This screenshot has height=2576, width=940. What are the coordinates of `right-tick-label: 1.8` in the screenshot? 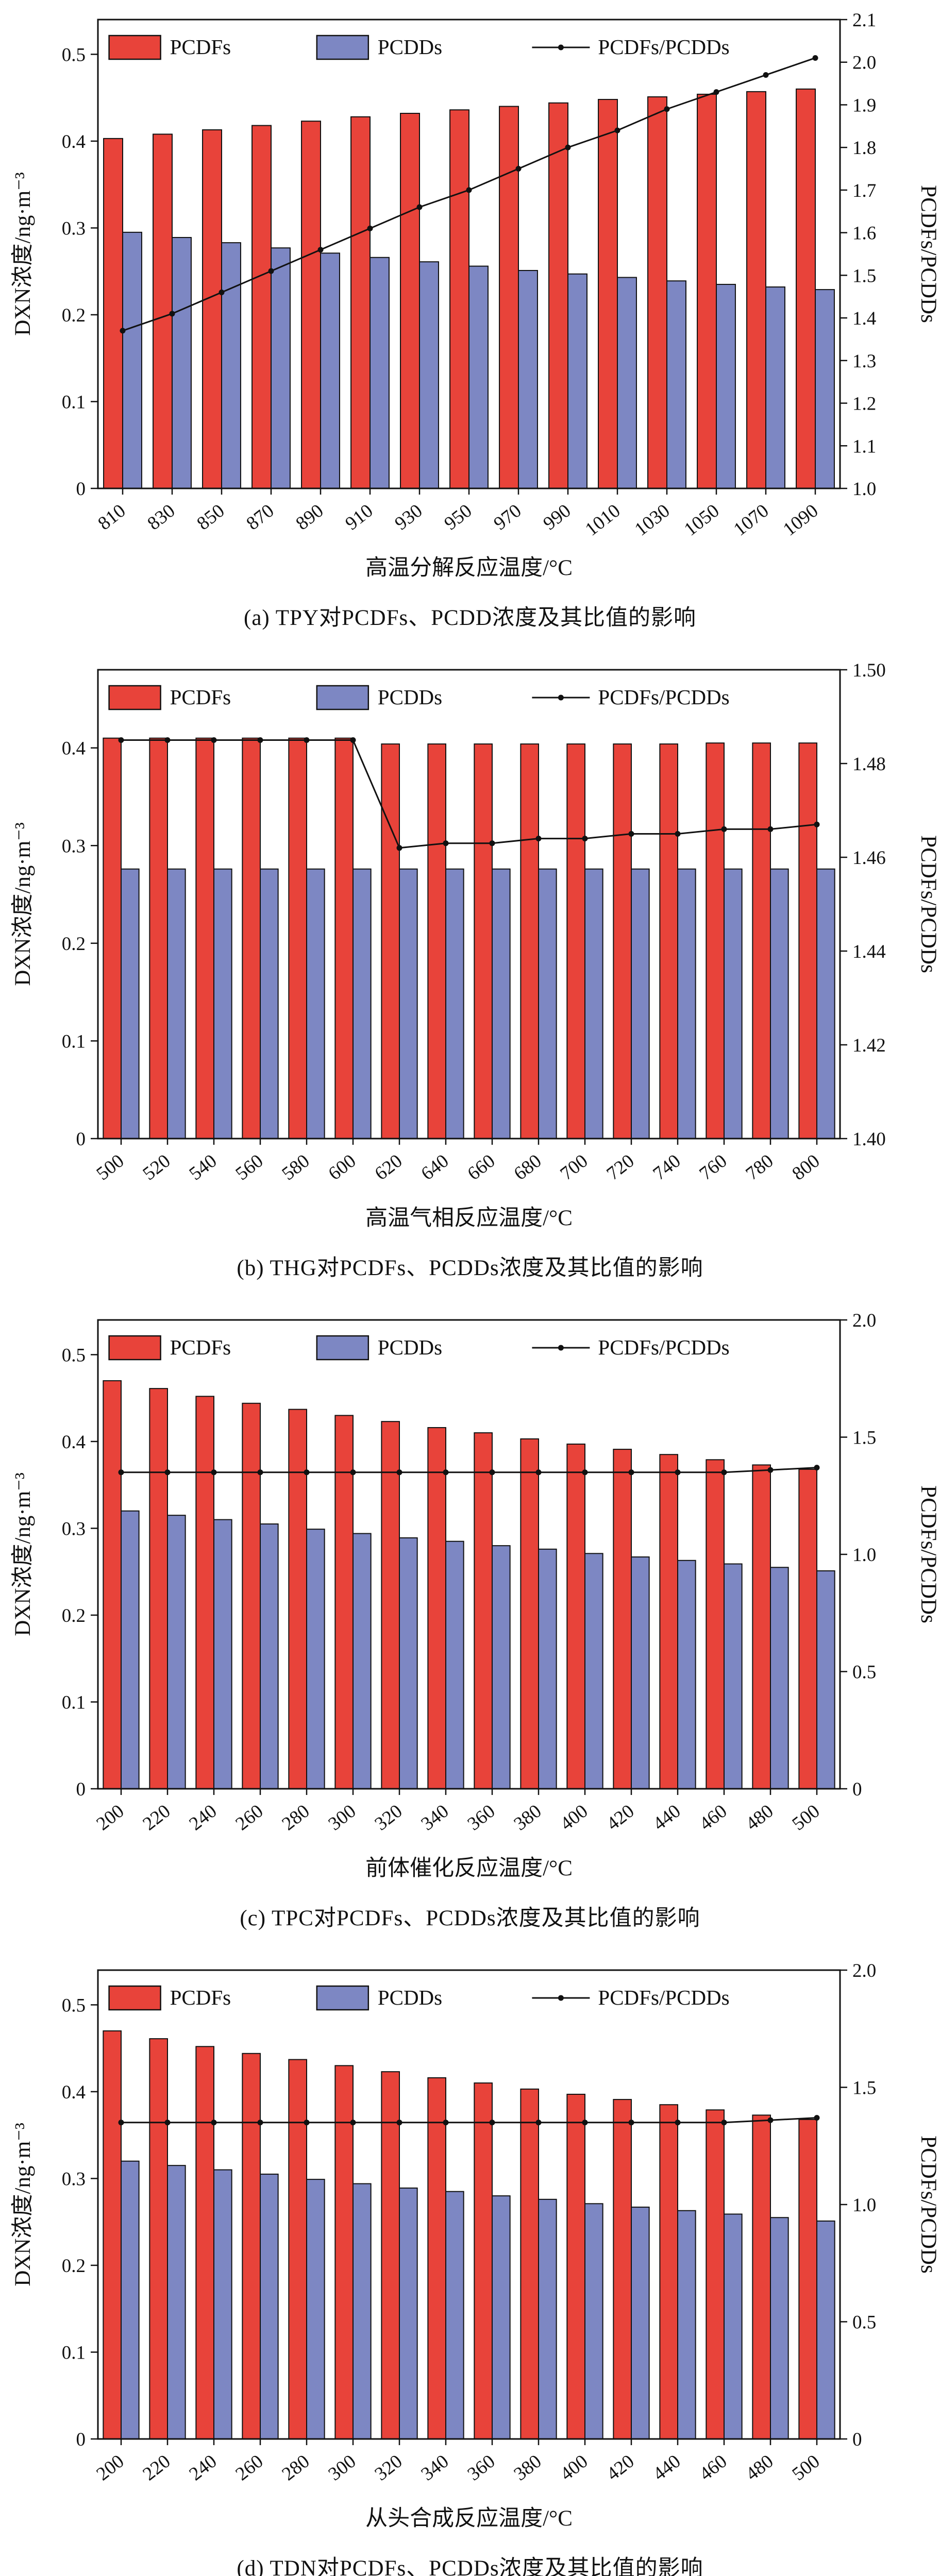 It's located at (864, 148).